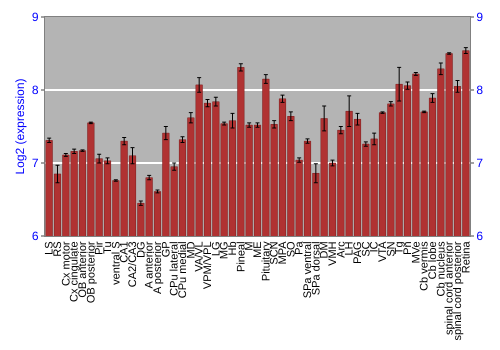 The width and height of the screenshot is (500, 350). I want to click on y-axis-title: Log2 (expression), so click(20, 126).